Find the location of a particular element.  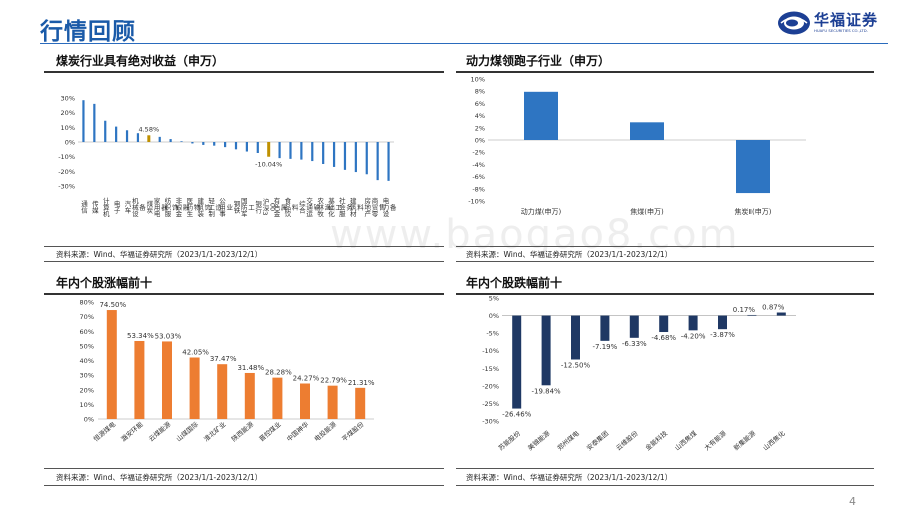

x-tick-label: 恒源煤电 is located at coordinates (104, 431).